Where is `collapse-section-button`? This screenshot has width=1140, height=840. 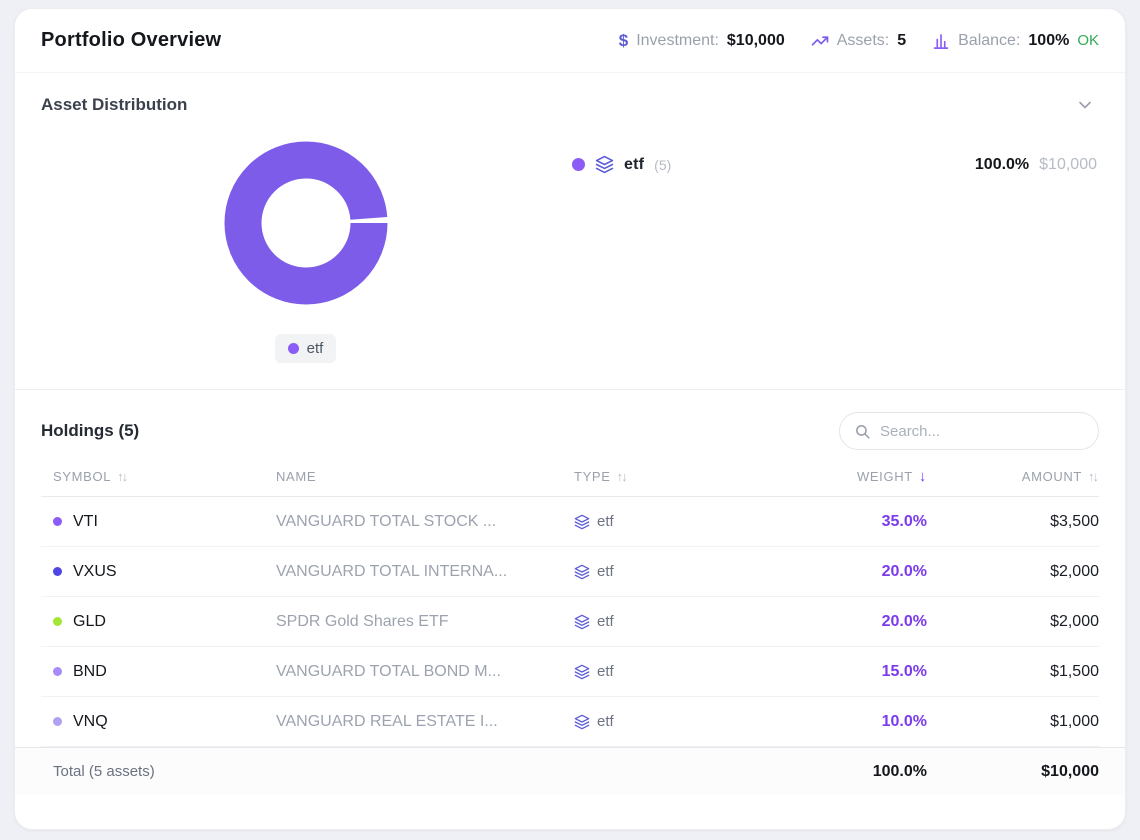
collapse-section-button is located at coordinates (1085, 105).